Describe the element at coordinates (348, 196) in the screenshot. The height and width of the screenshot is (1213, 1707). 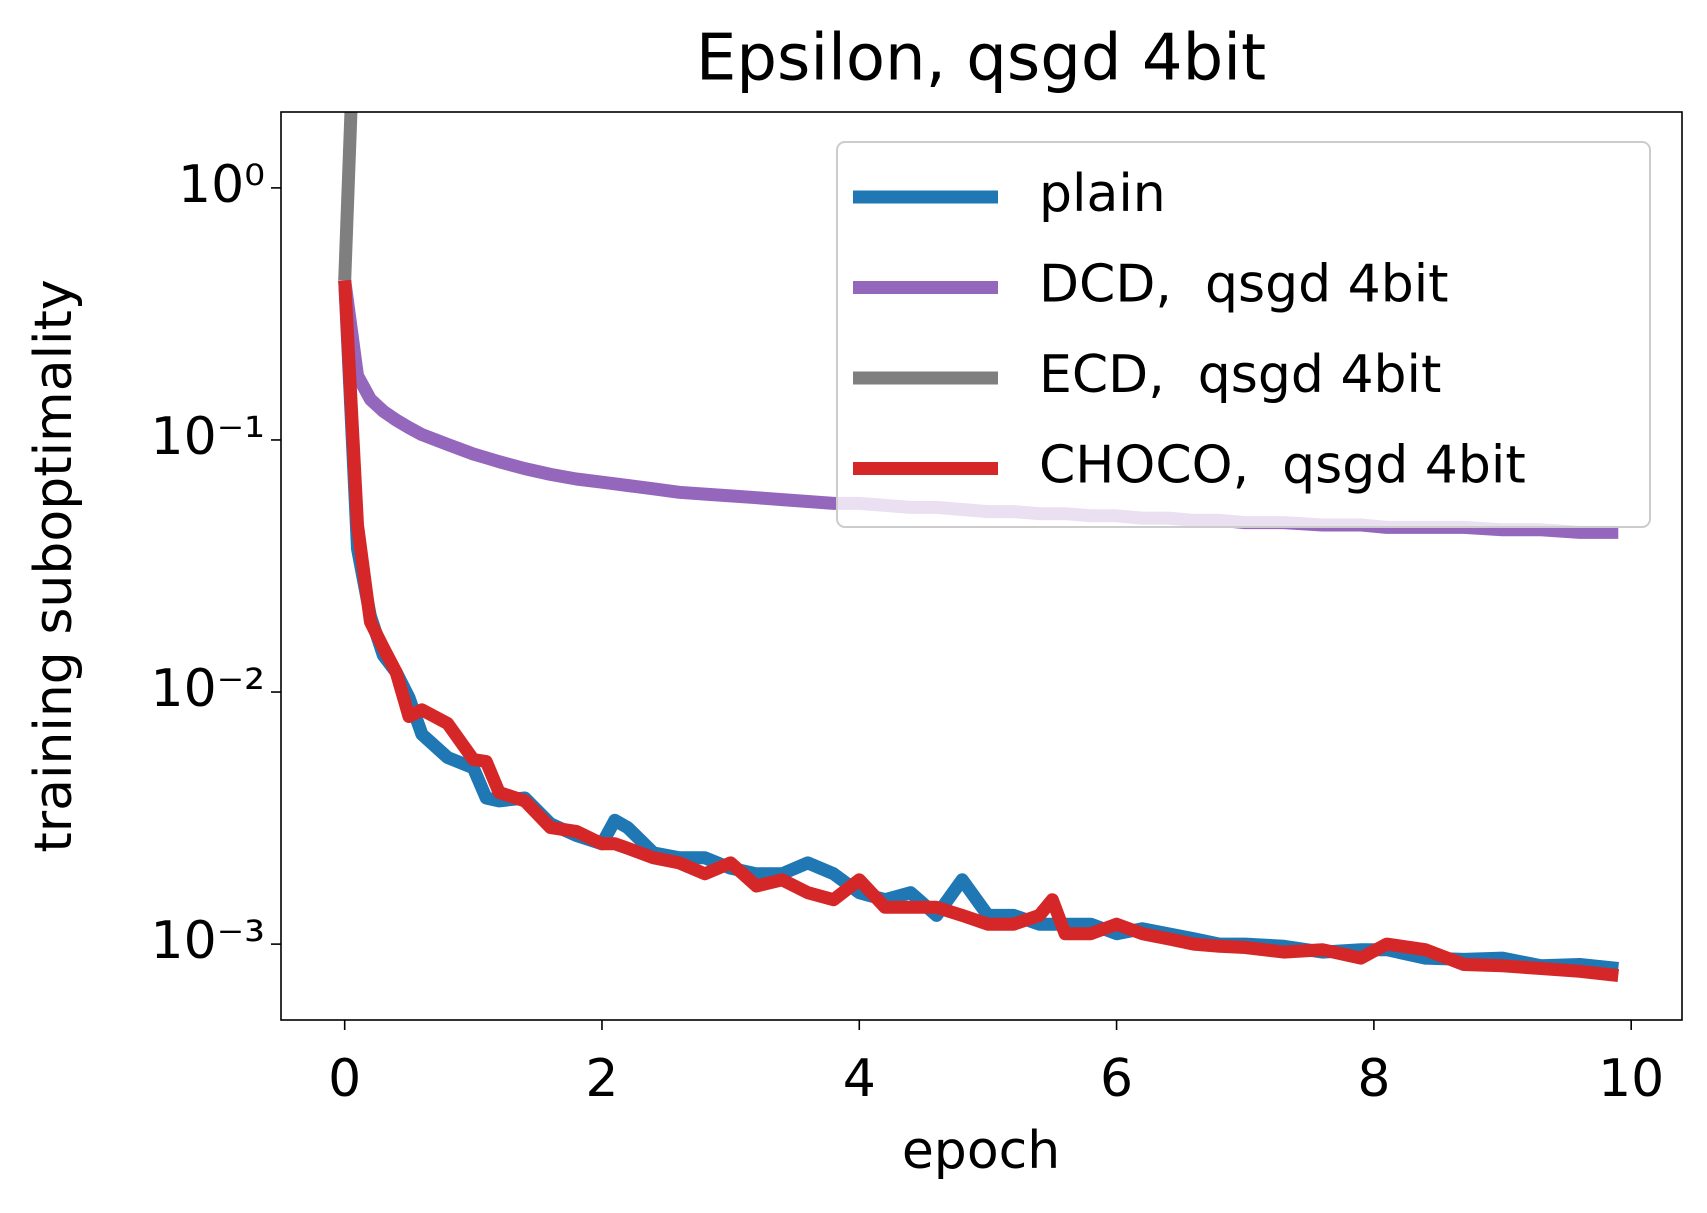
I see `series-line` at that location.